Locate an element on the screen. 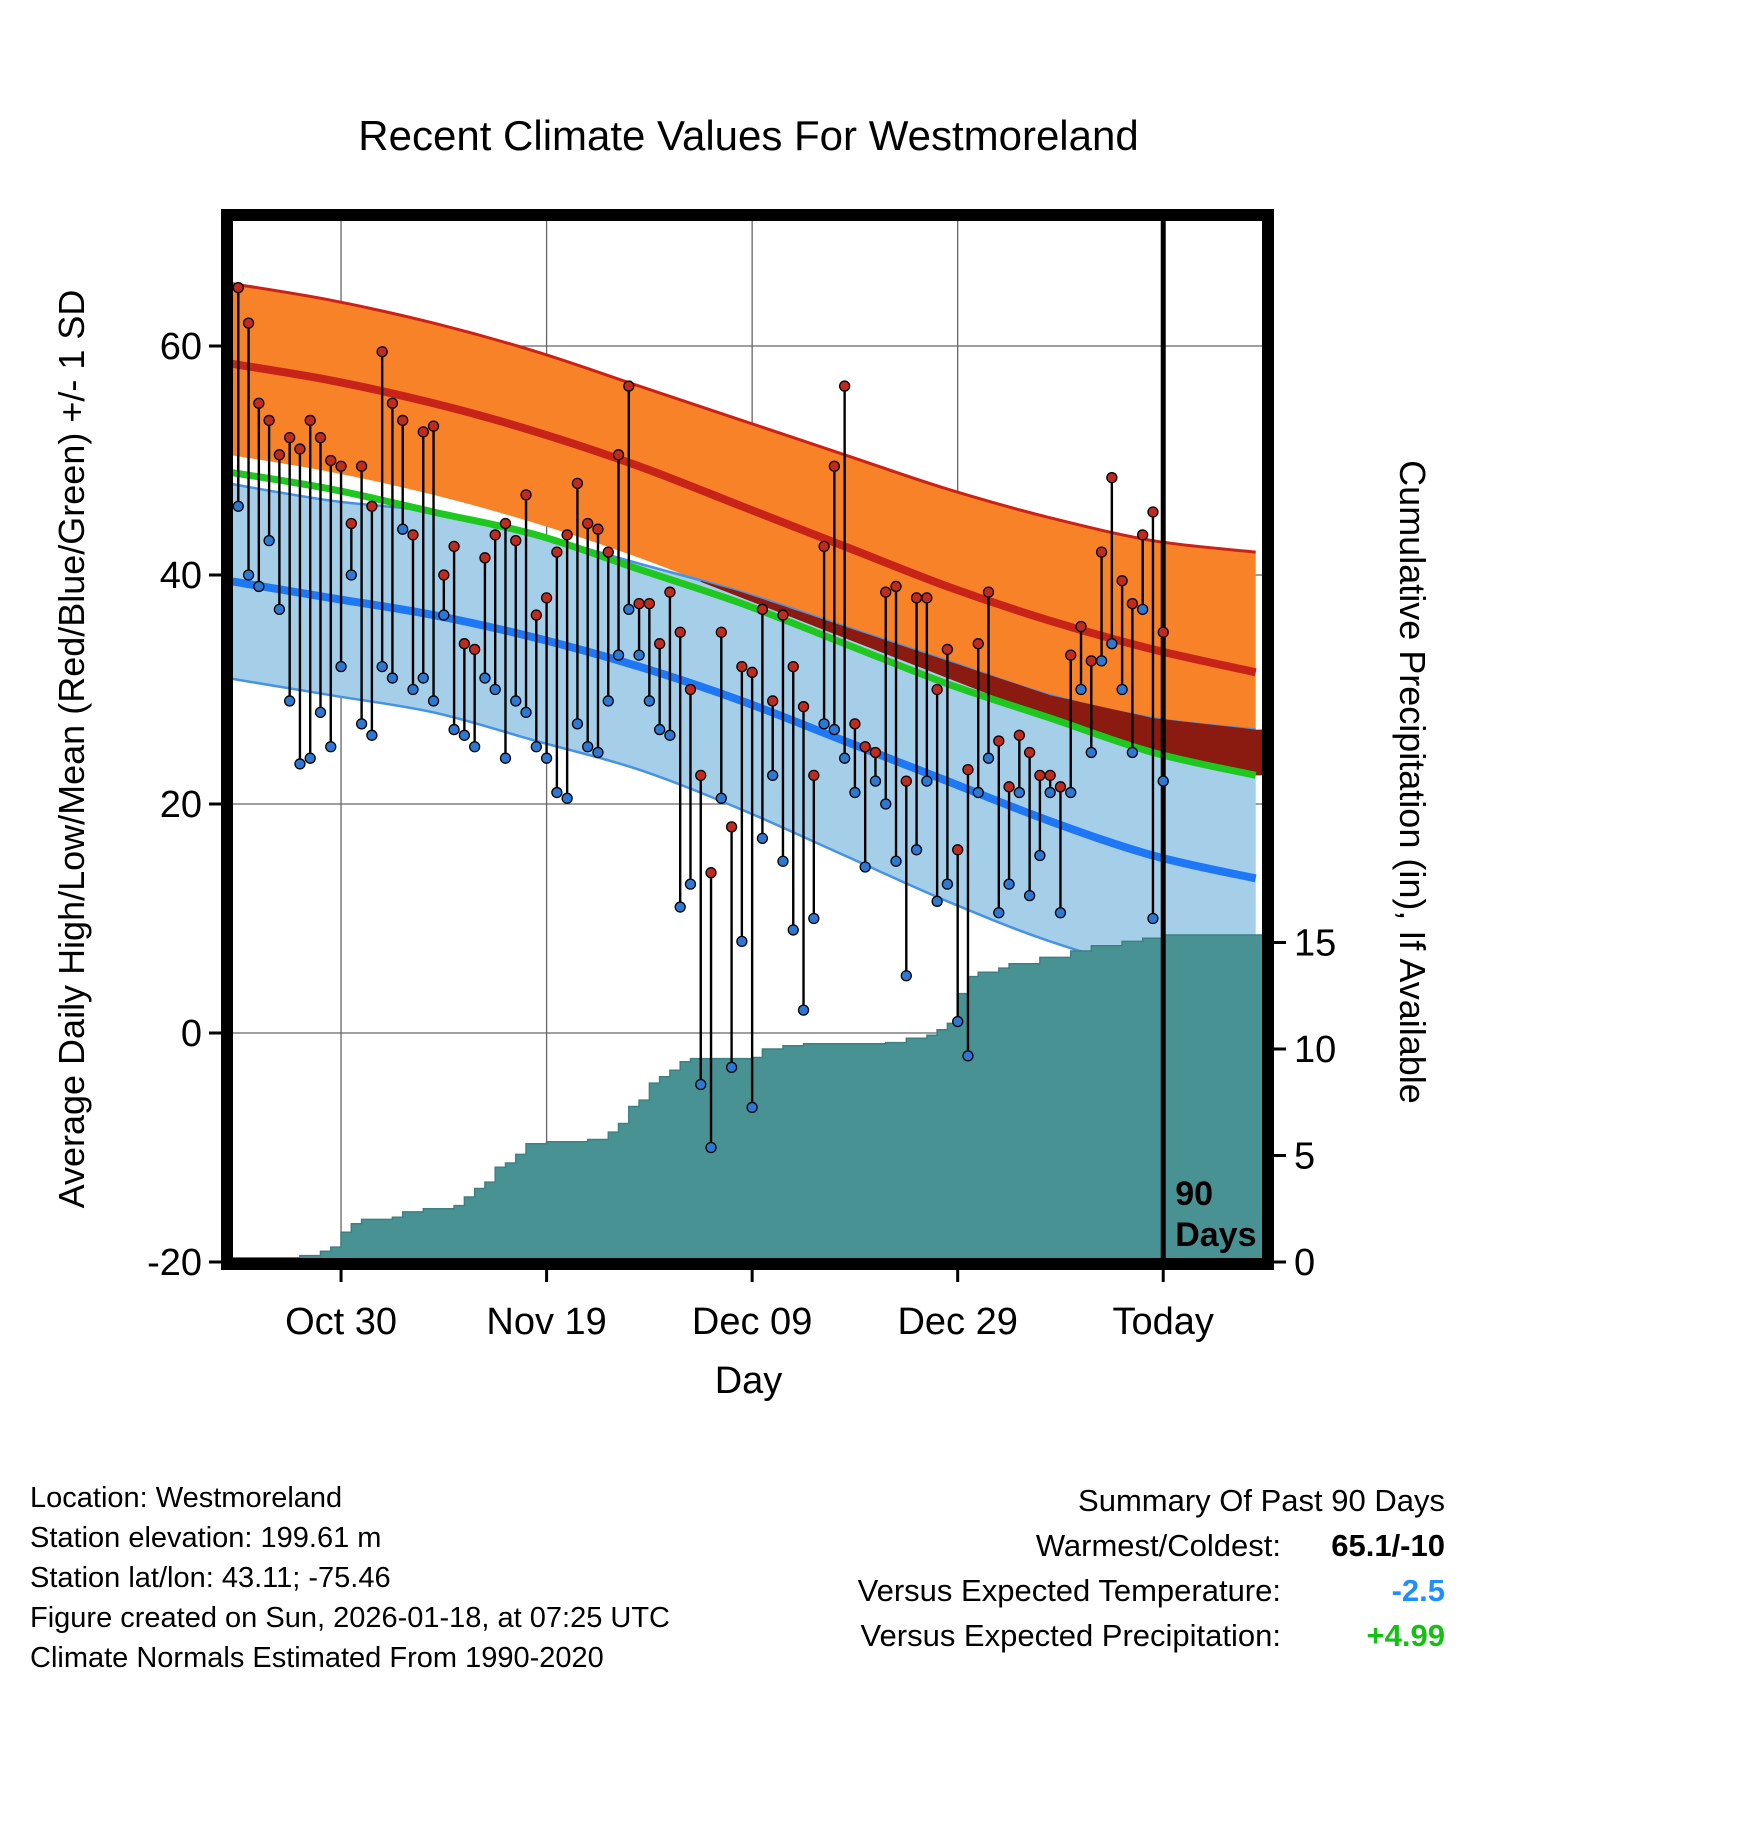 This screenshot has width=1748, height=1828. left-tick-label: 40 is located at coordinates (181, 576).